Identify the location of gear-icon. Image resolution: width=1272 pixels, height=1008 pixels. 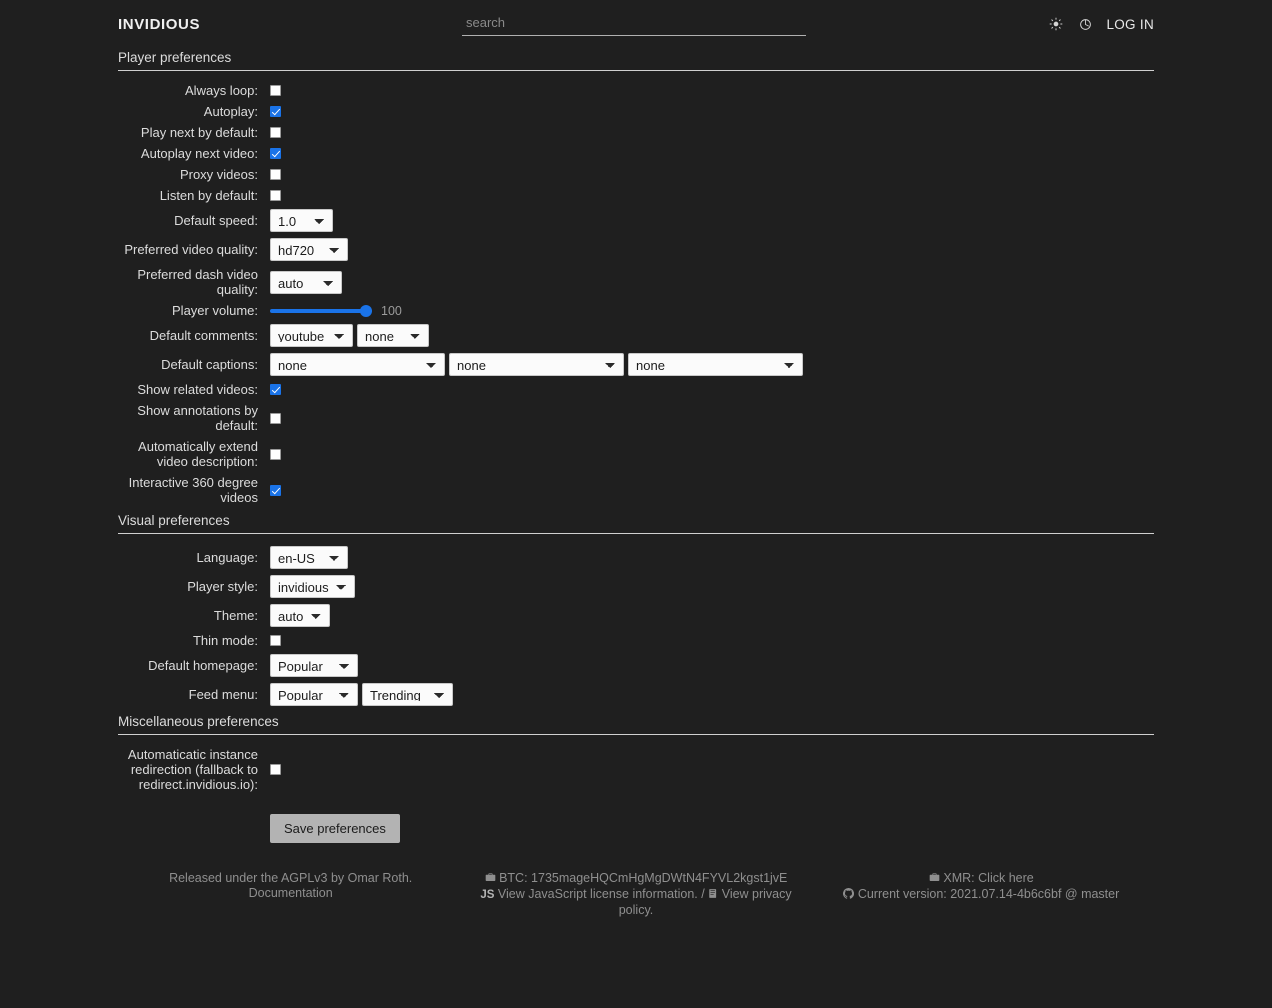
(1085, 24).